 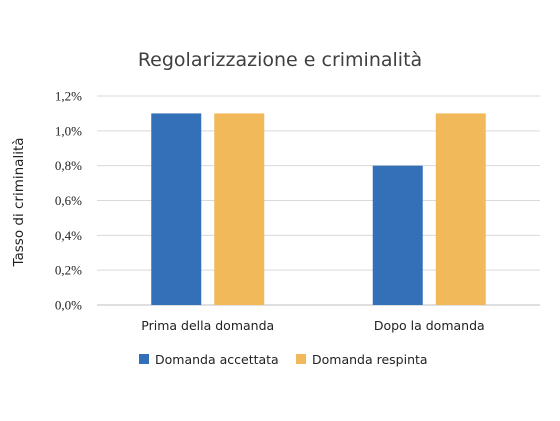 What do you see at coordinates (283, 359) in the screenshot?
I see `legend: Domanda accettata Domanda respinta` at bounding box center [283, 359].